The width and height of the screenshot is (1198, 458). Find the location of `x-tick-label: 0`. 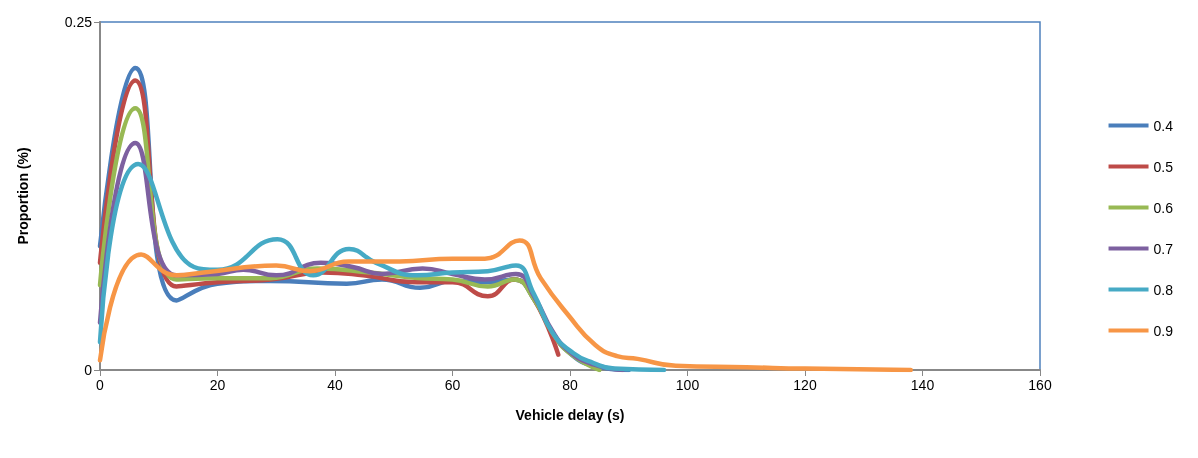

x-tick-label: 0 is located at coordinates (100, 385).